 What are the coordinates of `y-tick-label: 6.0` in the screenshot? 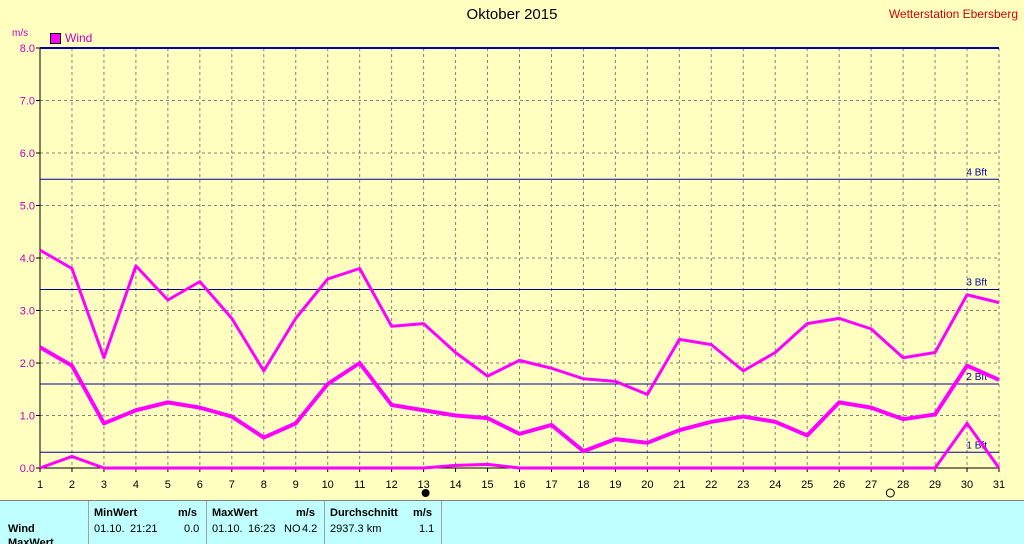 It's located at (27, 154).